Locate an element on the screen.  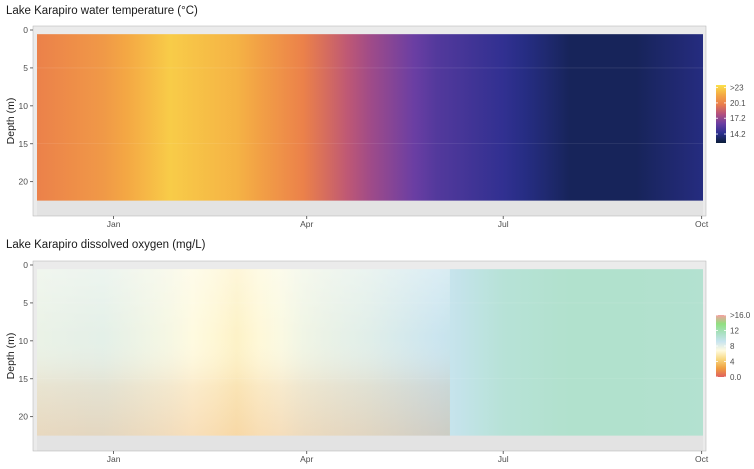
colorbar-label: >16.0 is located at coordinates (740, 315).